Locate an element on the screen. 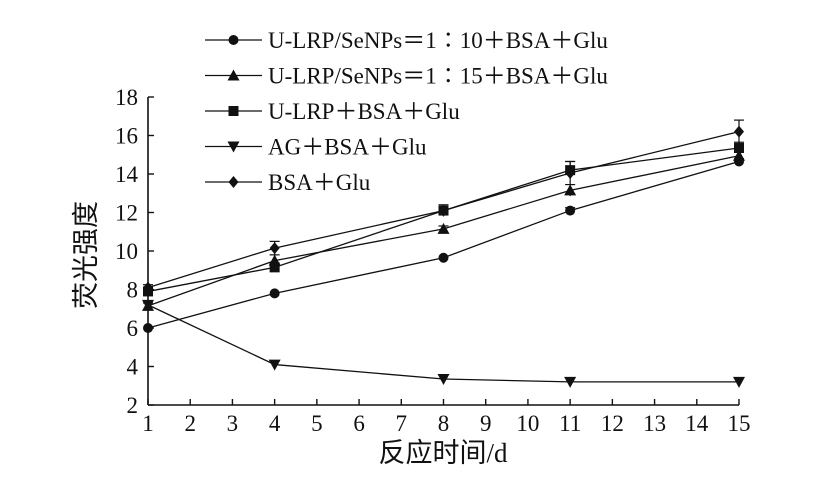  x-tick-label: 4 is located at coordinates (275, 423).